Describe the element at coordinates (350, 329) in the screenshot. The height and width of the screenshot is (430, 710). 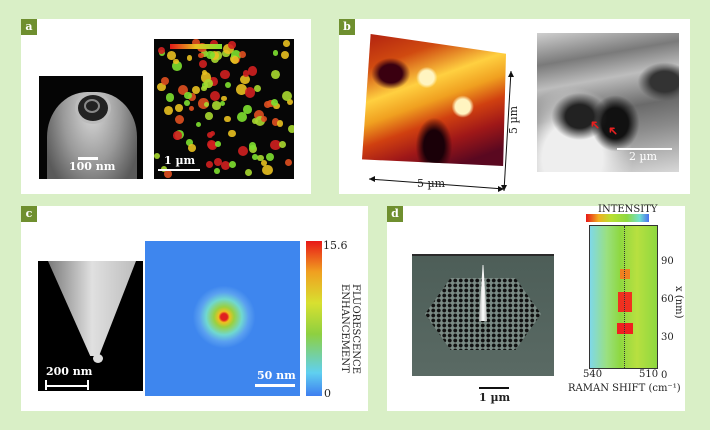
I see `colorbar-label: FLUORESCENCE ENHANCEMENT` at that location.